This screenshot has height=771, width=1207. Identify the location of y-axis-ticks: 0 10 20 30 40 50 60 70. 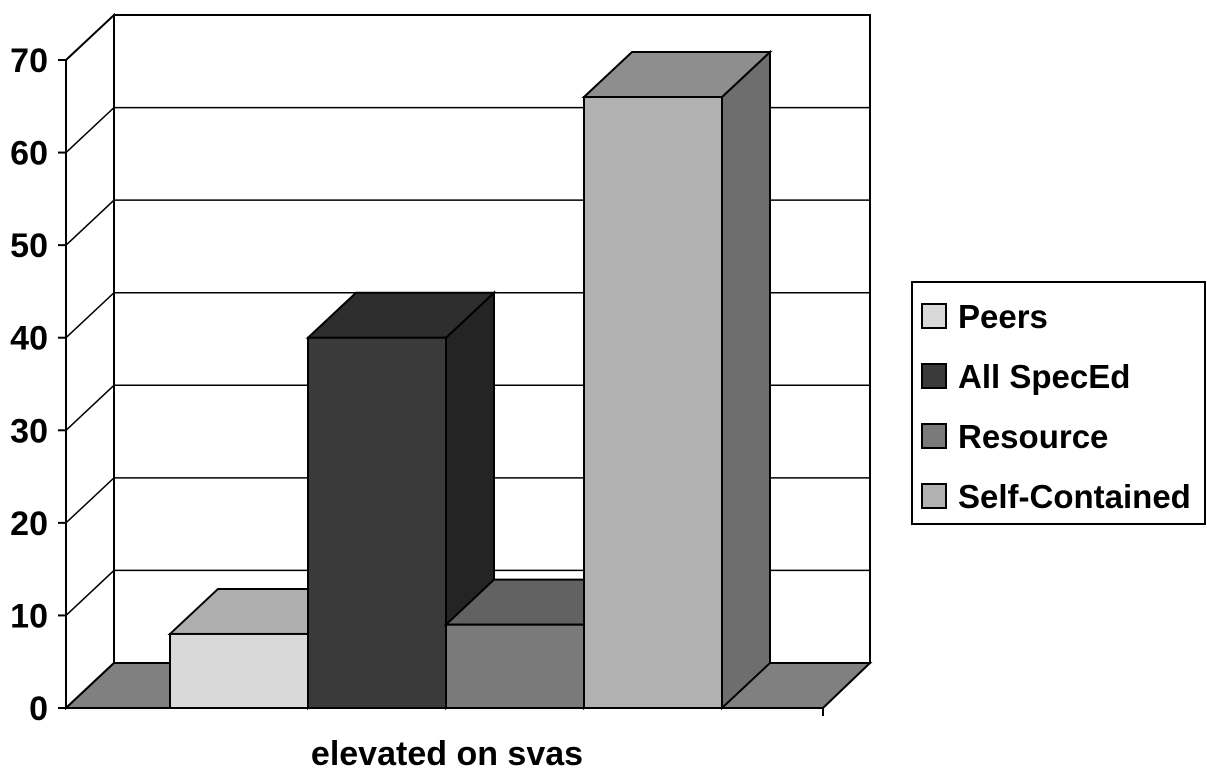
(38, 385).